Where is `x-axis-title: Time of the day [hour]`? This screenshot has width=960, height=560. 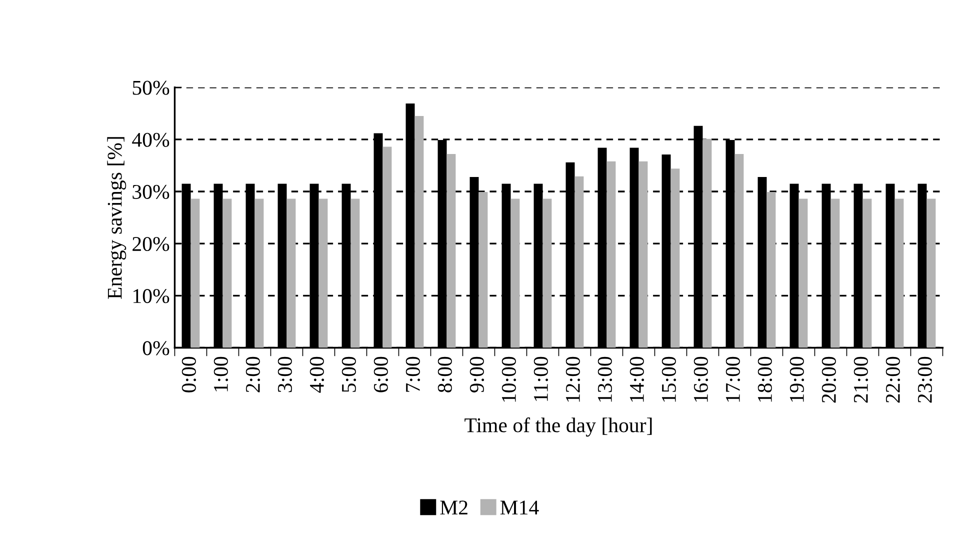
x-axis-title: Time of the day [hour] is located at coordinates (558, 427).